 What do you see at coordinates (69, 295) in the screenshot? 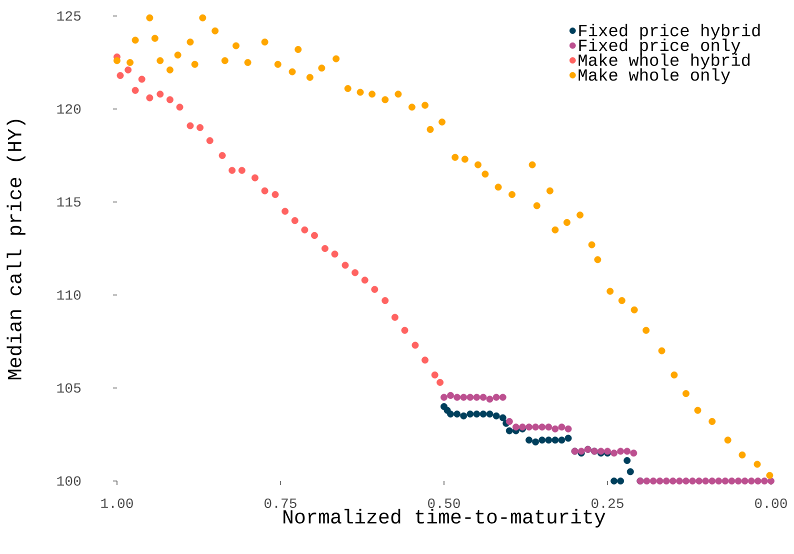
I see `y-tick-label: 110` at bounding box center [69, 295].